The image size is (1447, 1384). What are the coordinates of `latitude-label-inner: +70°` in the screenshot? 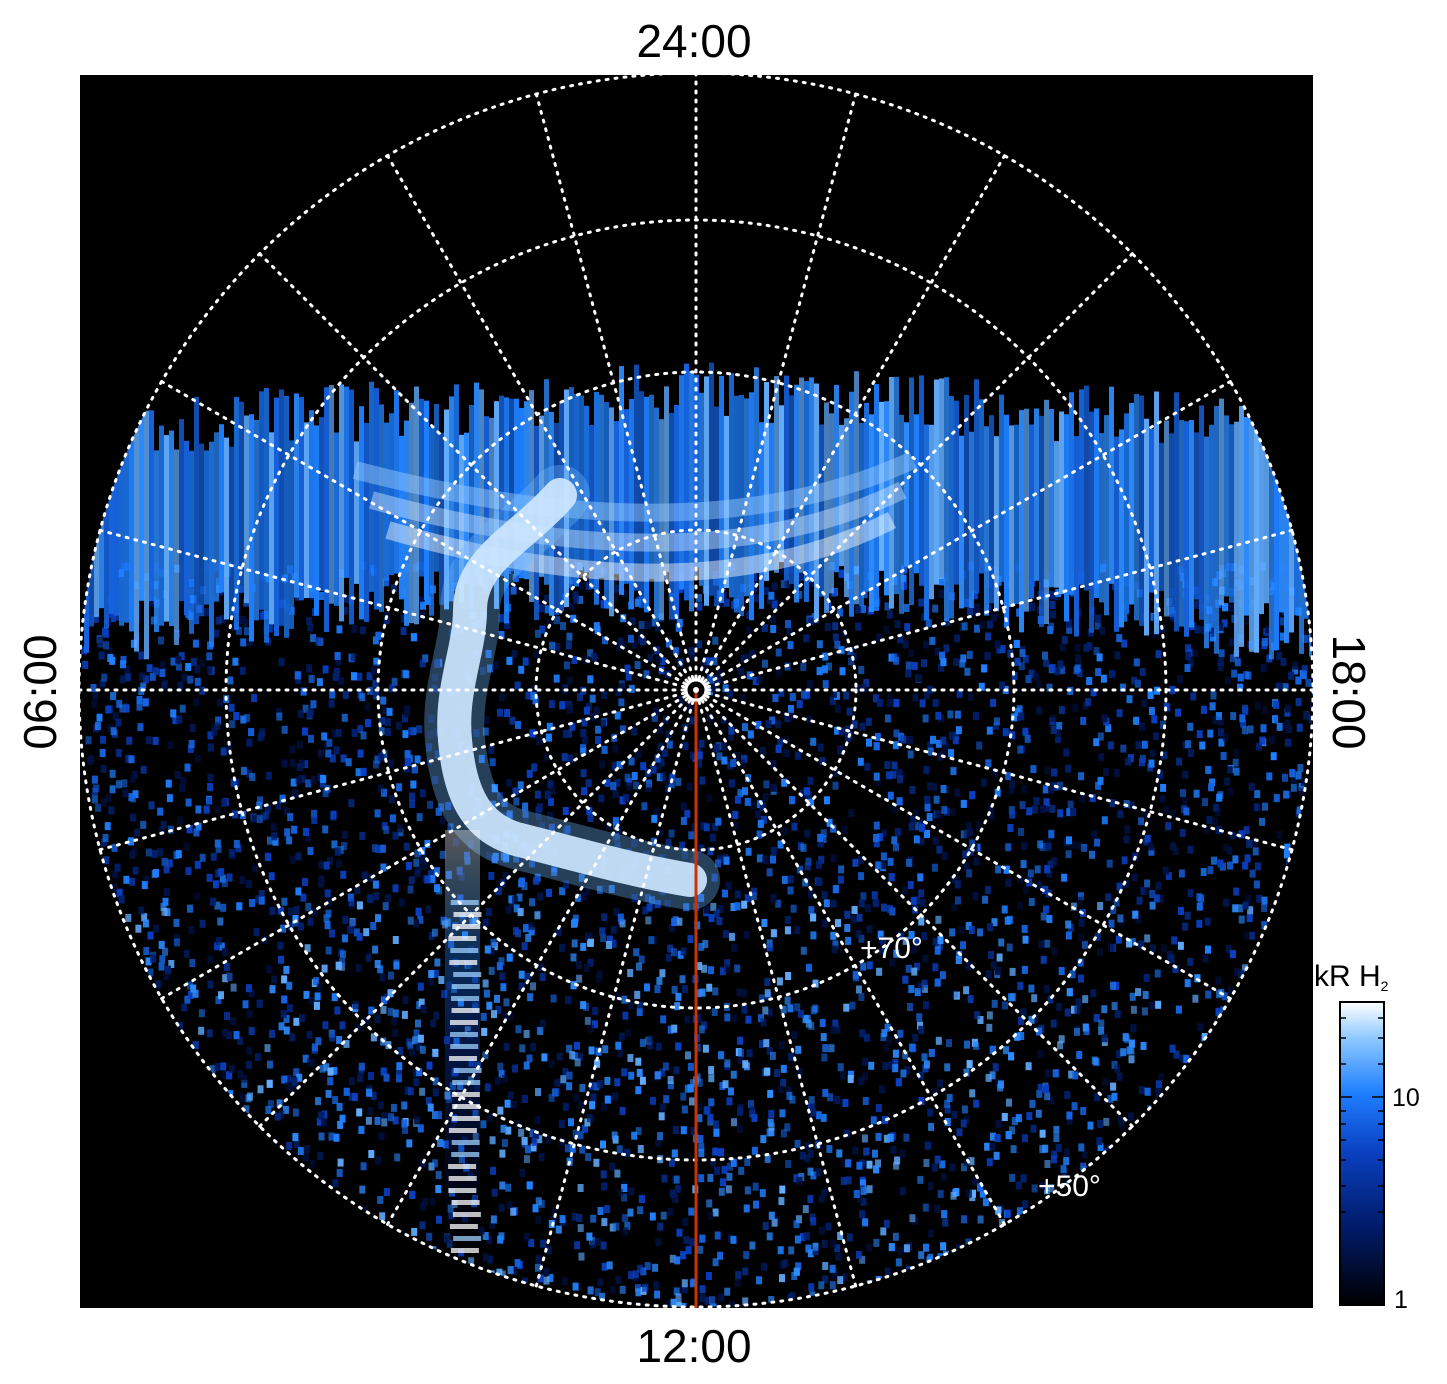 It's located at (891, 948).